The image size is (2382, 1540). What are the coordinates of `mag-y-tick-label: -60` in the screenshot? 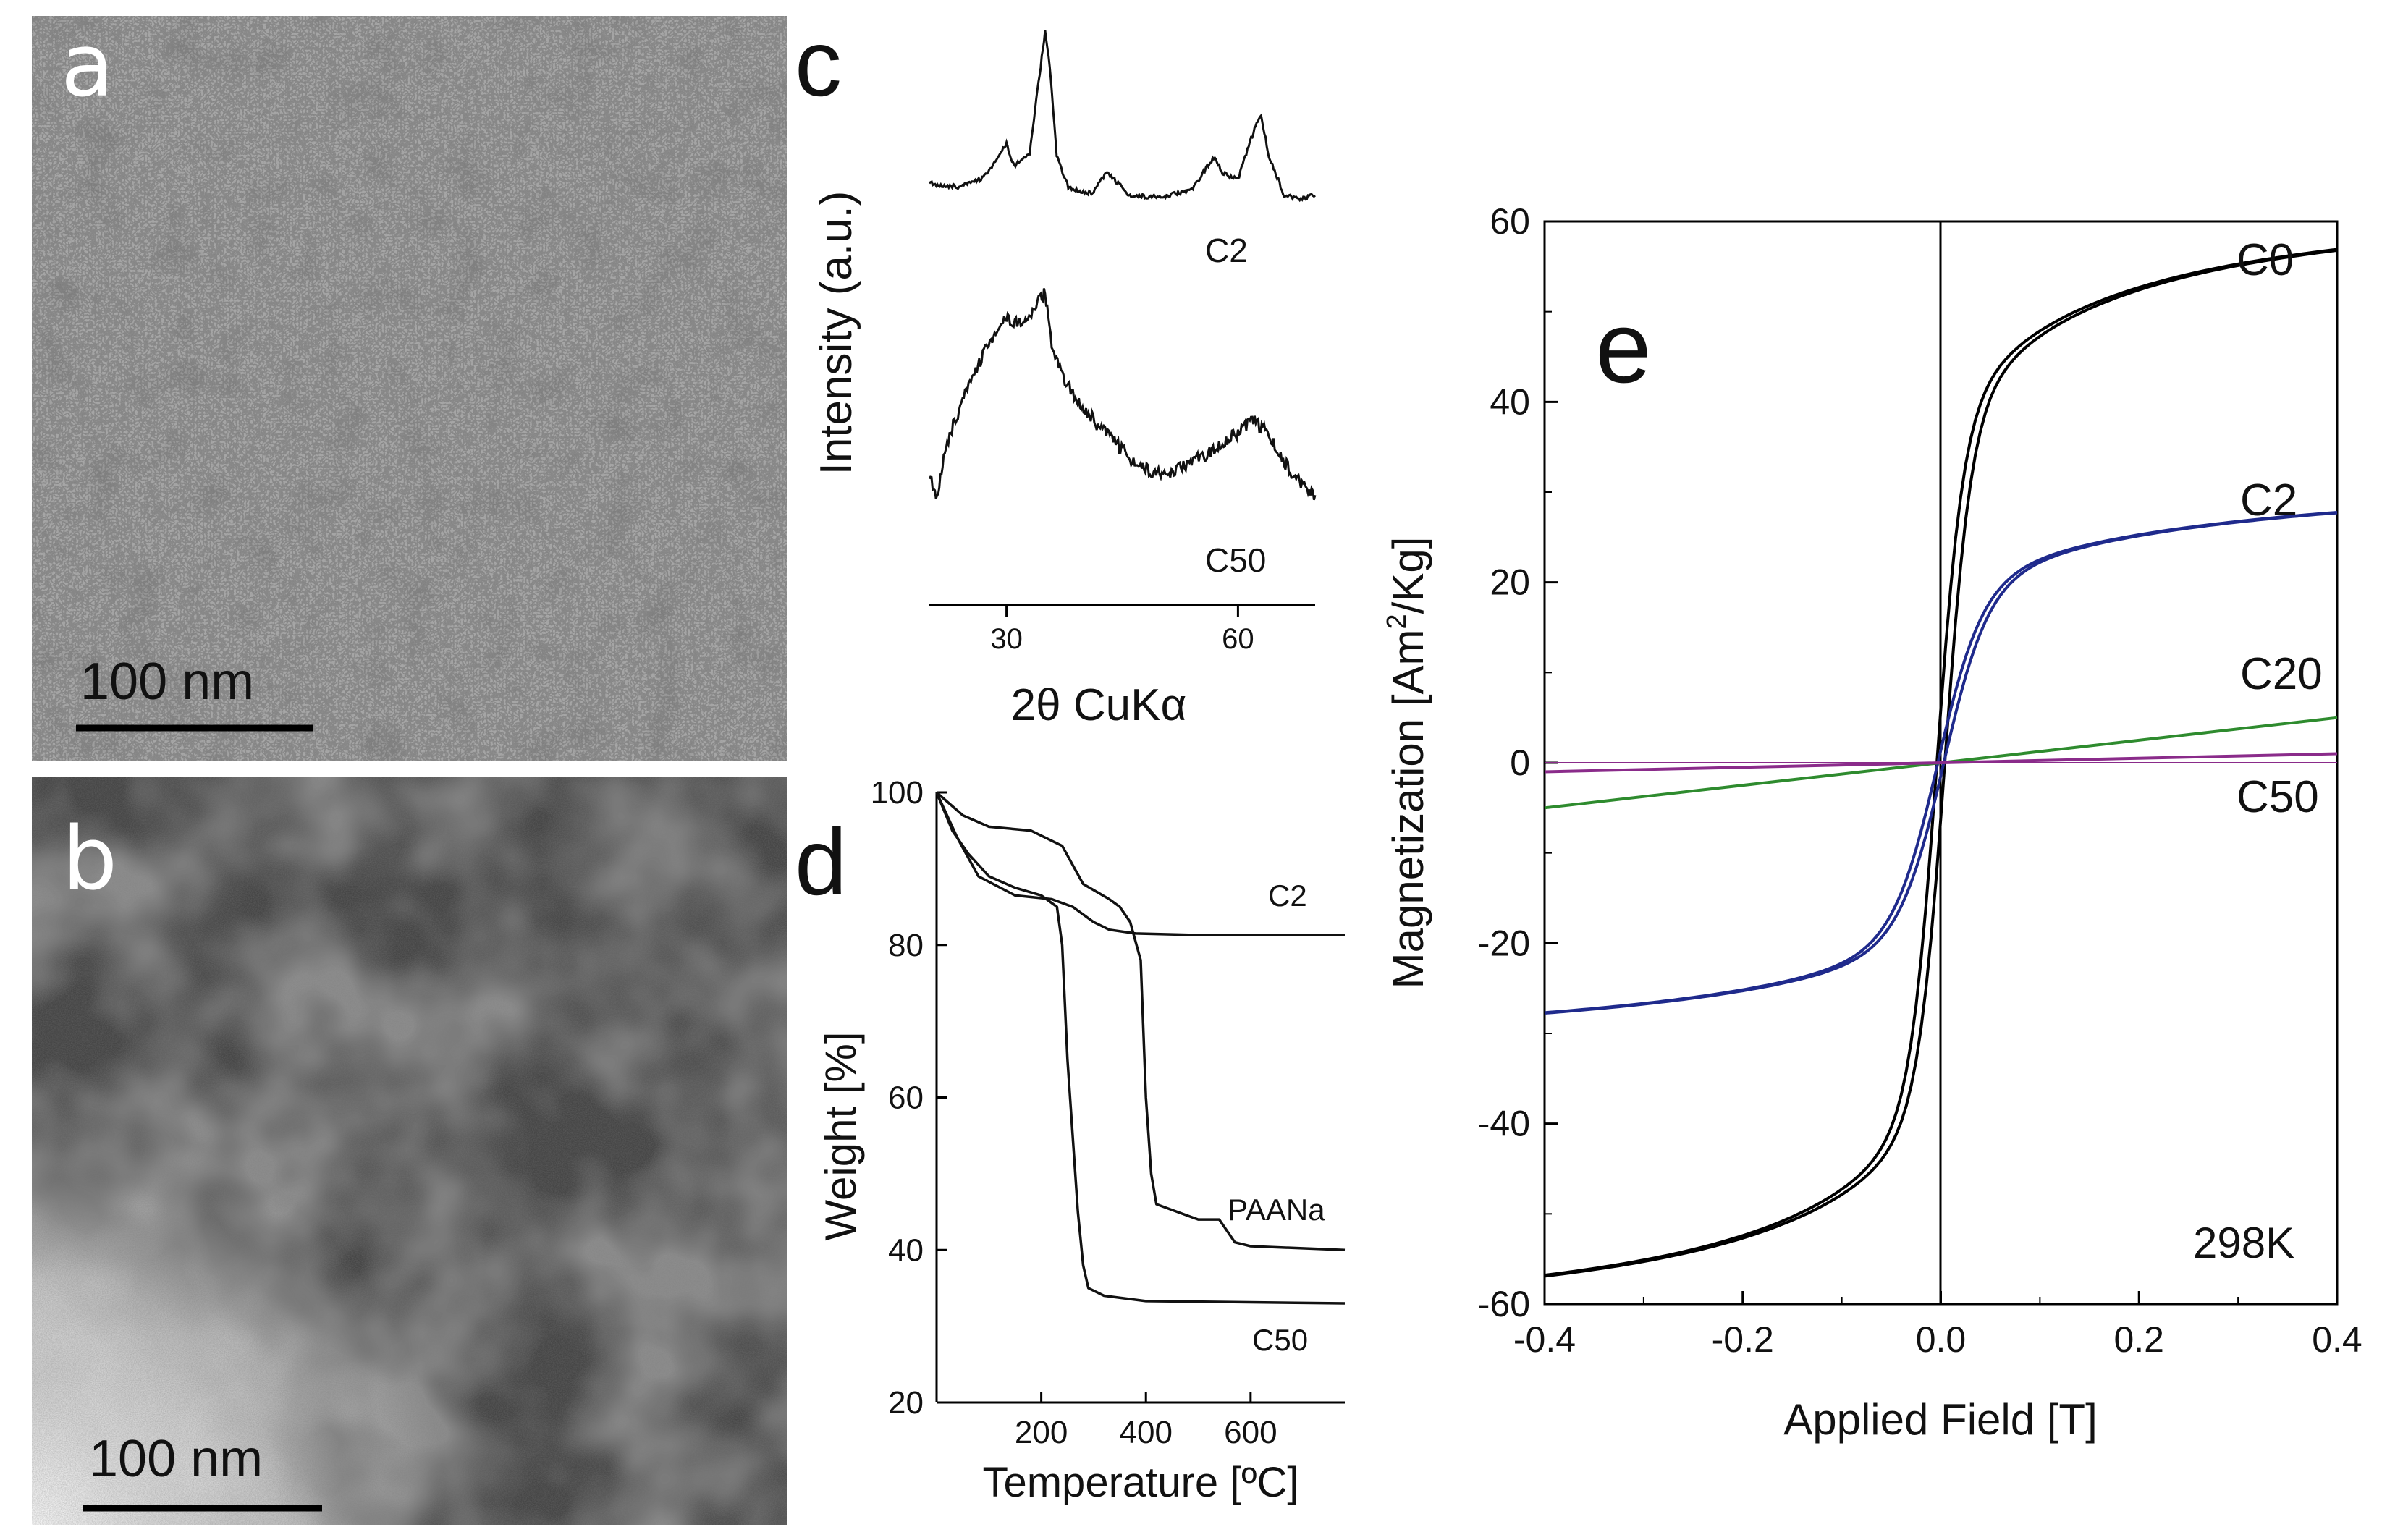 It's located at (1504, 1304).